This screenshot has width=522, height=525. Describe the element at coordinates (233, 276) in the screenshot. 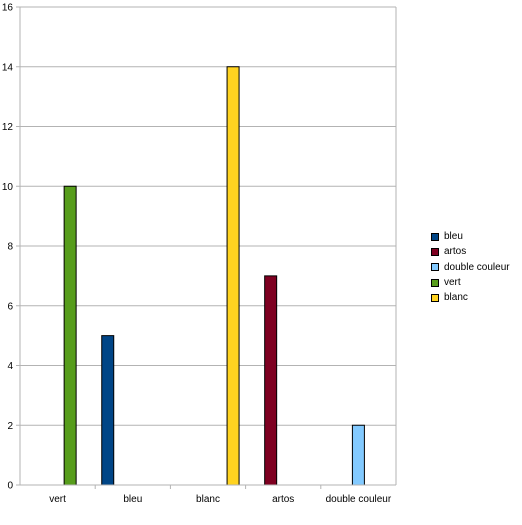

I see `bar-blanc` at that location.